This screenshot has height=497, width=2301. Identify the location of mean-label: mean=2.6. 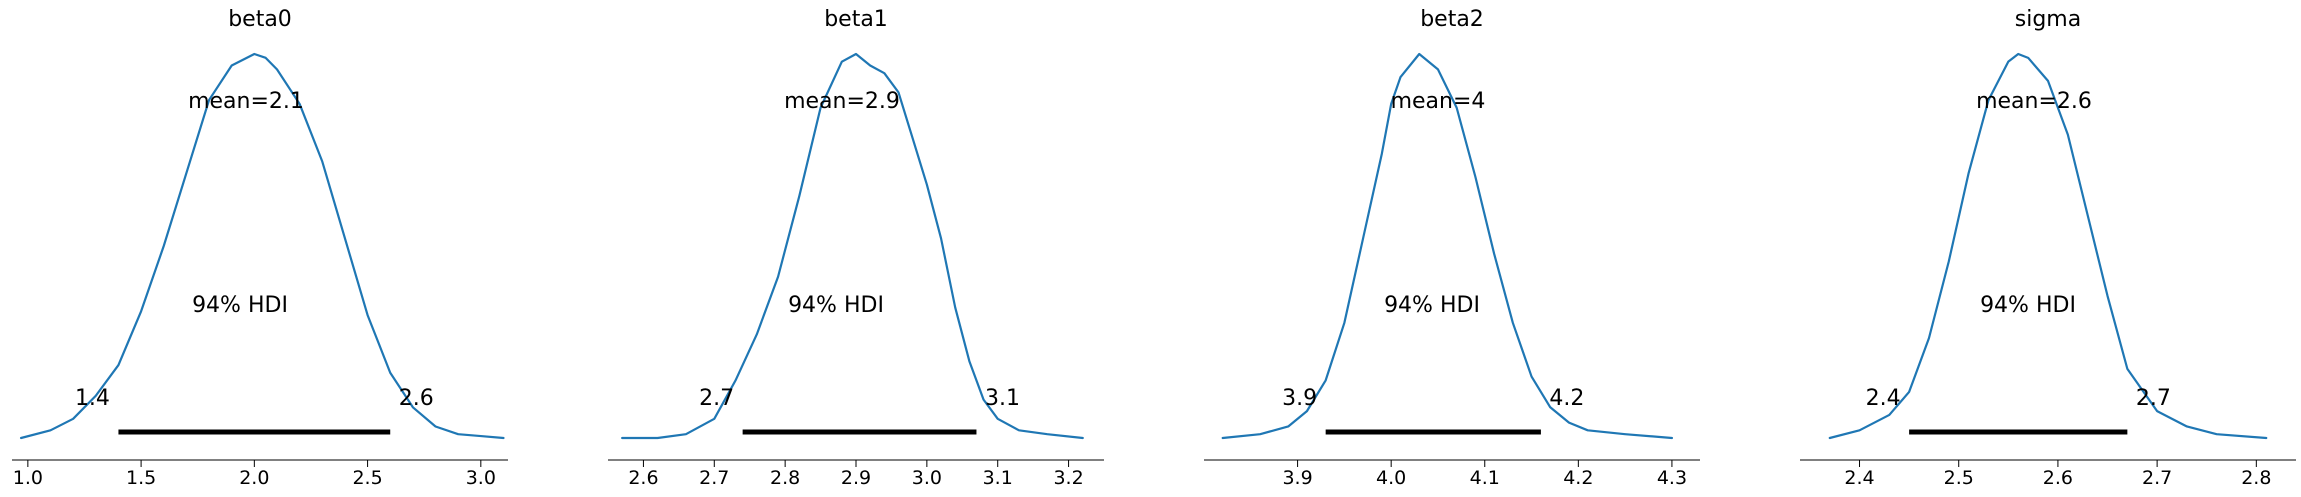
(2034, 101).